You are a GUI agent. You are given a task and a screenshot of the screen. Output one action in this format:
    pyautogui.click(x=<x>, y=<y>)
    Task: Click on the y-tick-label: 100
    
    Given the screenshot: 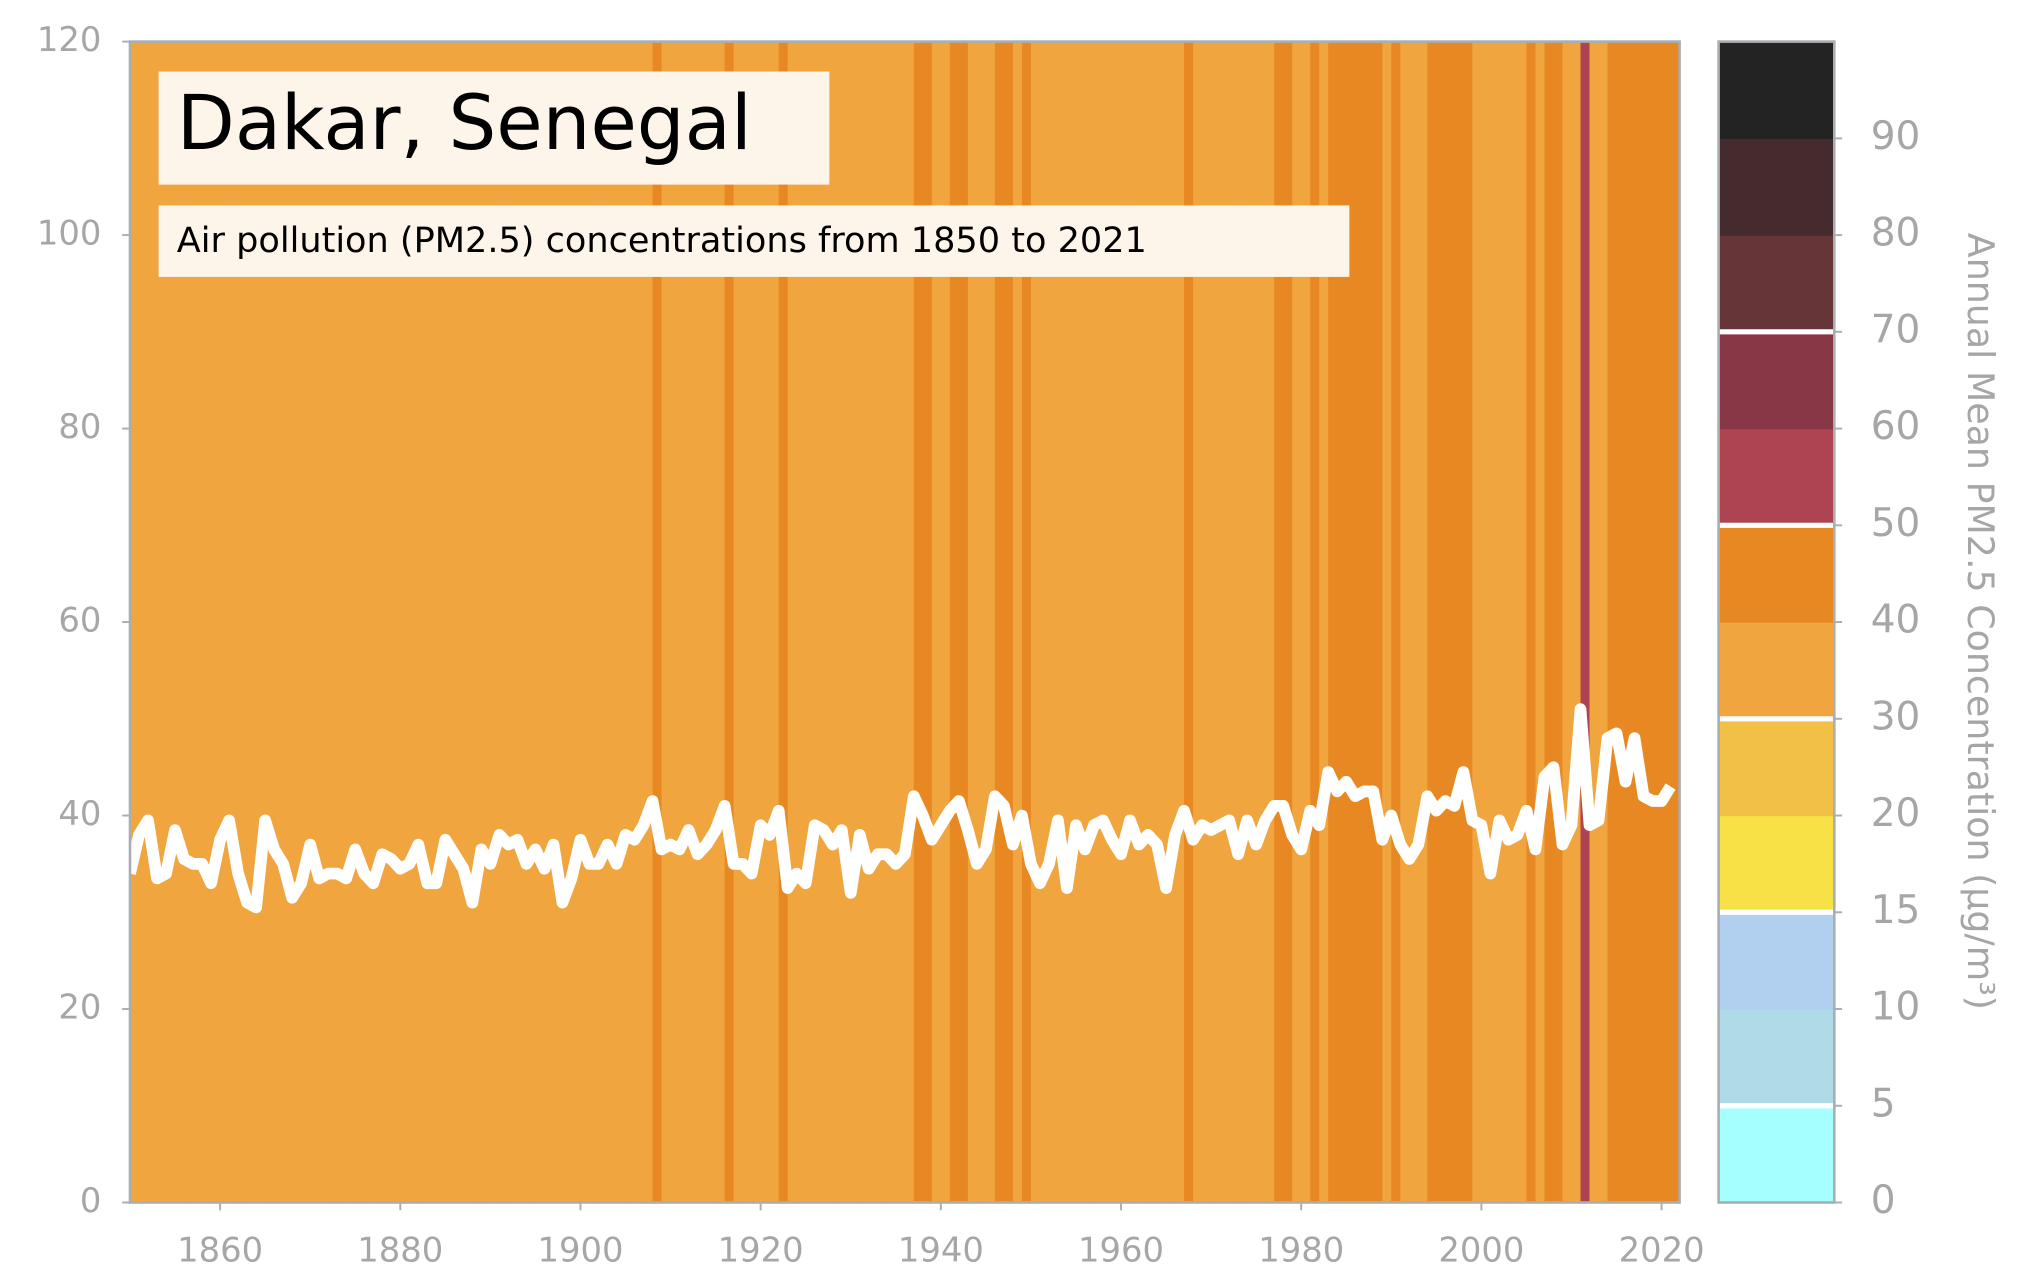 What is the action you would take?
    pyautogui.click(x=69, y=233)
    